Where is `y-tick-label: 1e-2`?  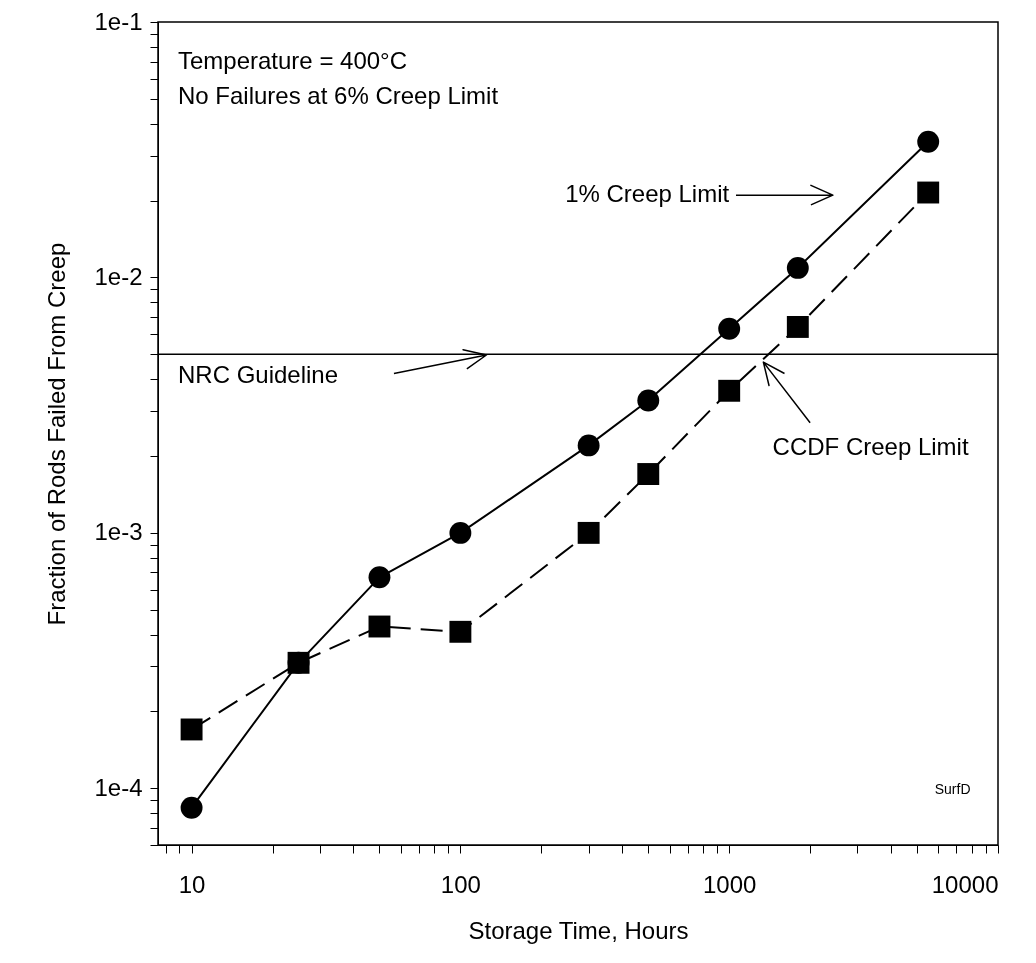
y-tick-label: 1e-2 is located at coordinates (118, 276).